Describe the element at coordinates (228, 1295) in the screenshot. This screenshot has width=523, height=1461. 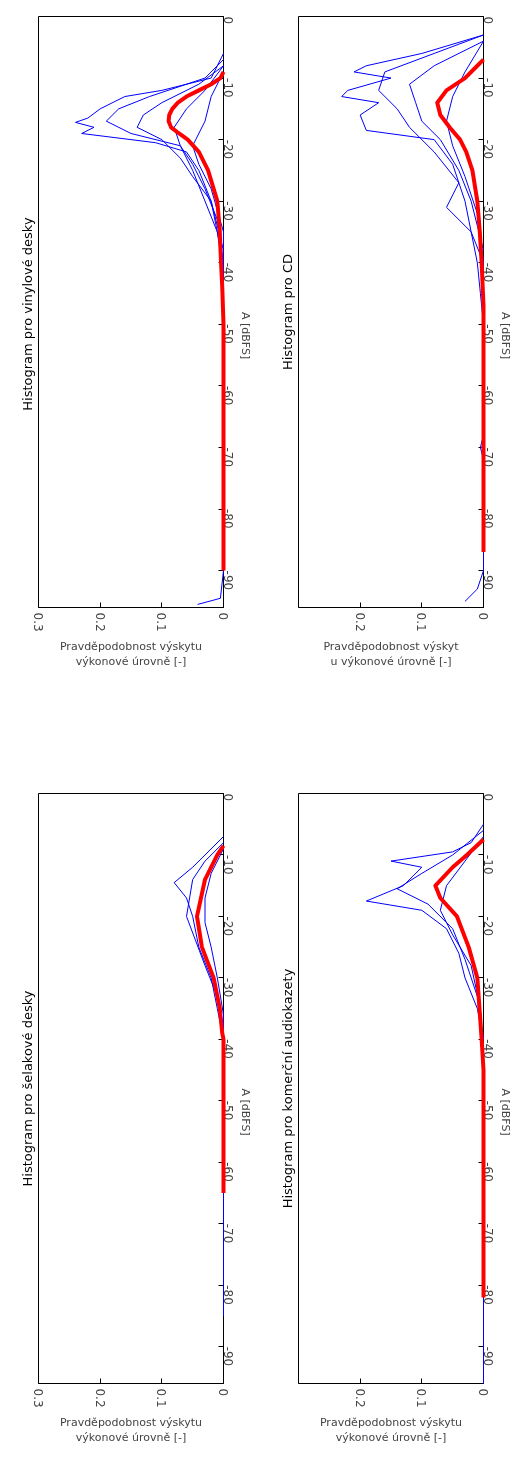
I see `y-tick-label: -80` at that location.